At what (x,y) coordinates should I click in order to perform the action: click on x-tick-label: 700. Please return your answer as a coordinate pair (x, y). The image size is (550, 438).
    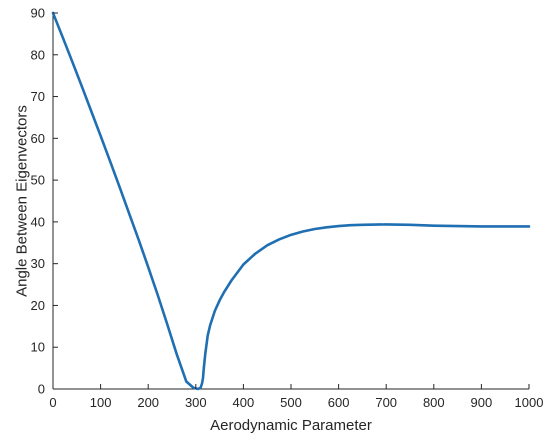
    Looking at the image, I should click on (386, 402).